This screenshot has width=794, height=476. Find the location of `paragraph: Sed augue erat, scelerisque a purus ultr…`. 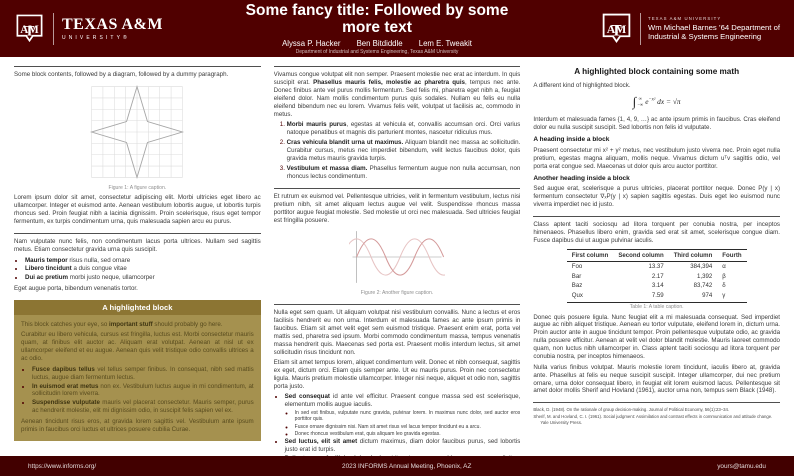

paragraph: Sed augue erat, scelerisque a purus ultr… is located at coordinates (657, 197).